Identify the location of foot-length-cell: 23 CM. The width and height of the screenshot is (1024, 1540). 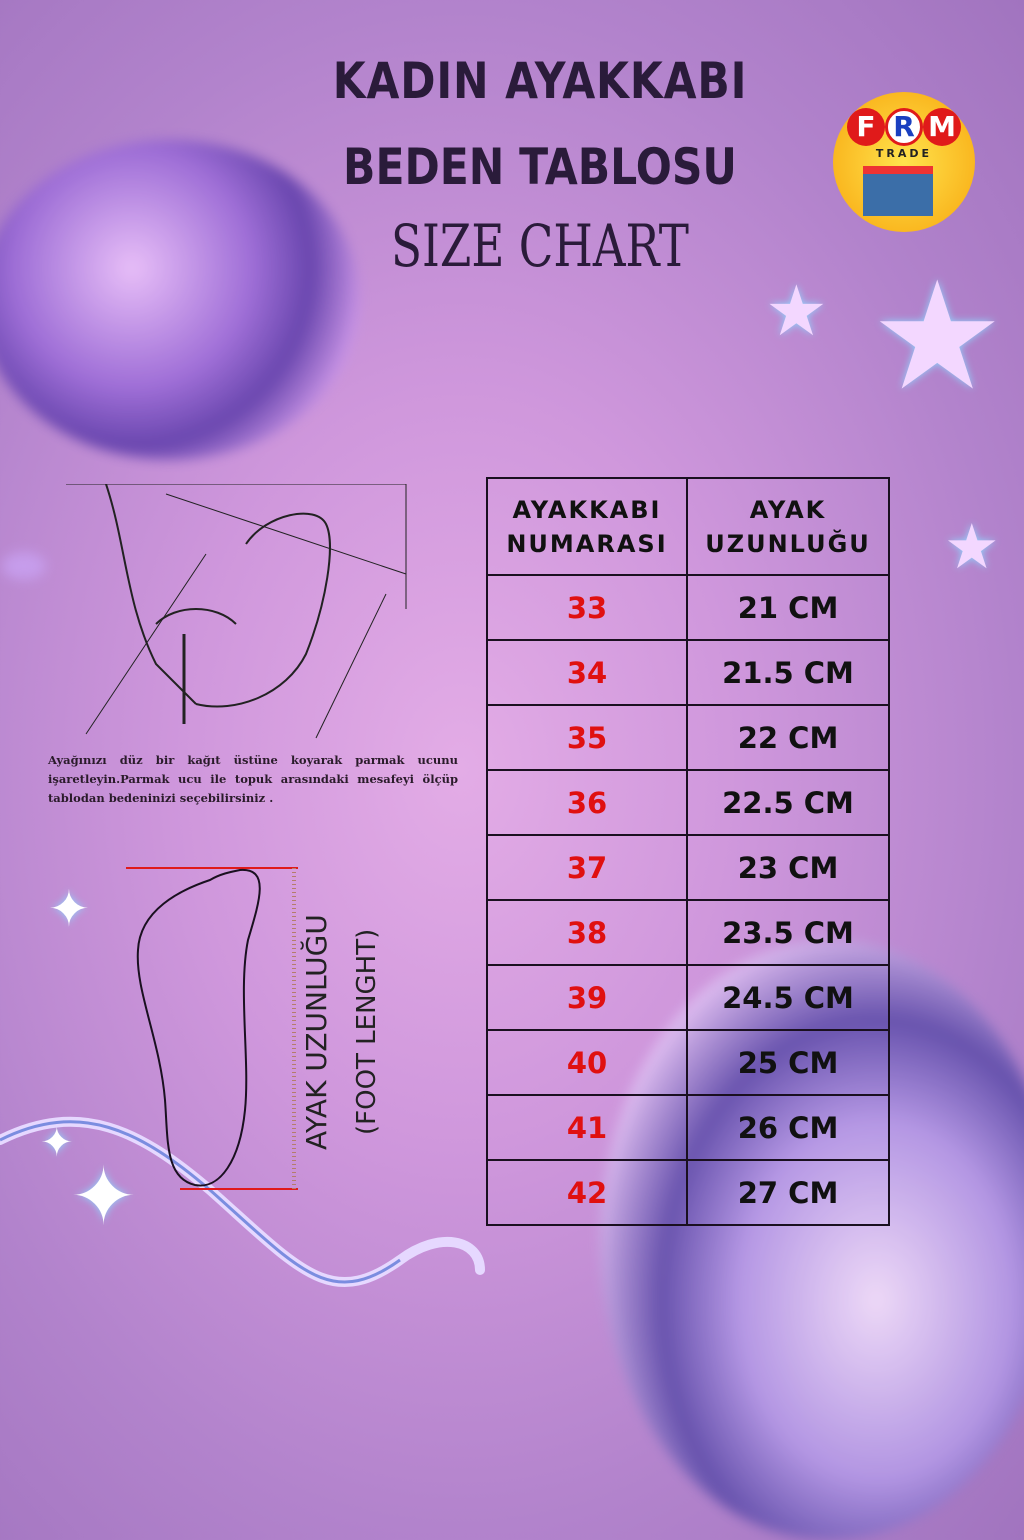
(788, 867).